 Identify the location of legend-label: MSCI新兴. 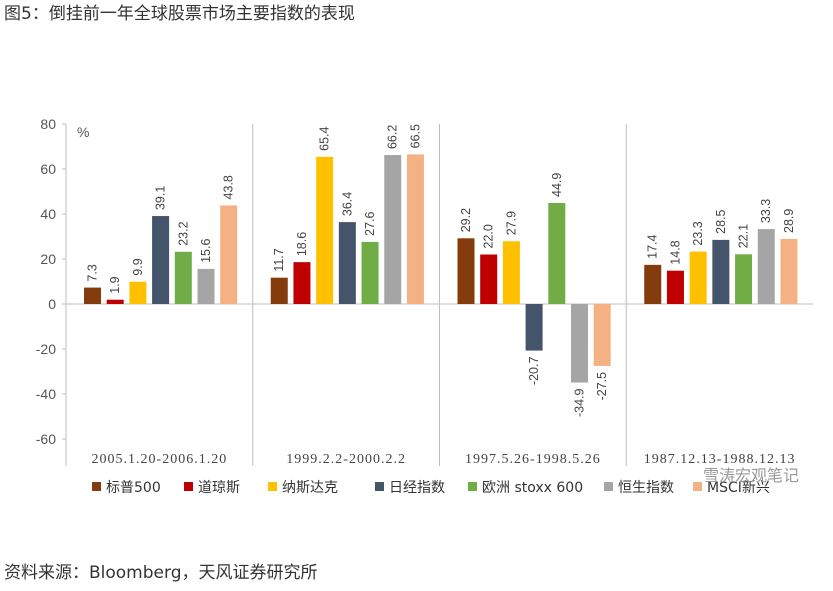
(738, 488).